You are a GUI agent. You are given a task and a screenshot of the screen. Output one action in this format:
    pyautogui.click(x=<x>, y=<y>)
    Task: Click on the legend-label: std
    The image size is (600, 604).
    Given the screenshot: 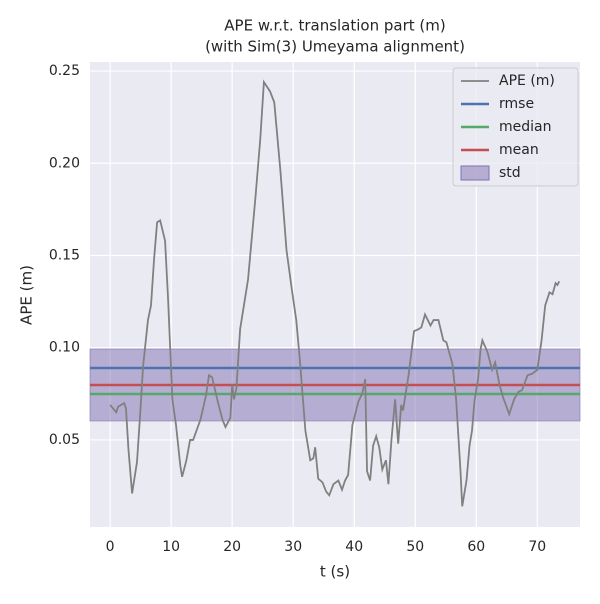 What is the action you would take?
    pyautogui.click(x=510, y=173)
    